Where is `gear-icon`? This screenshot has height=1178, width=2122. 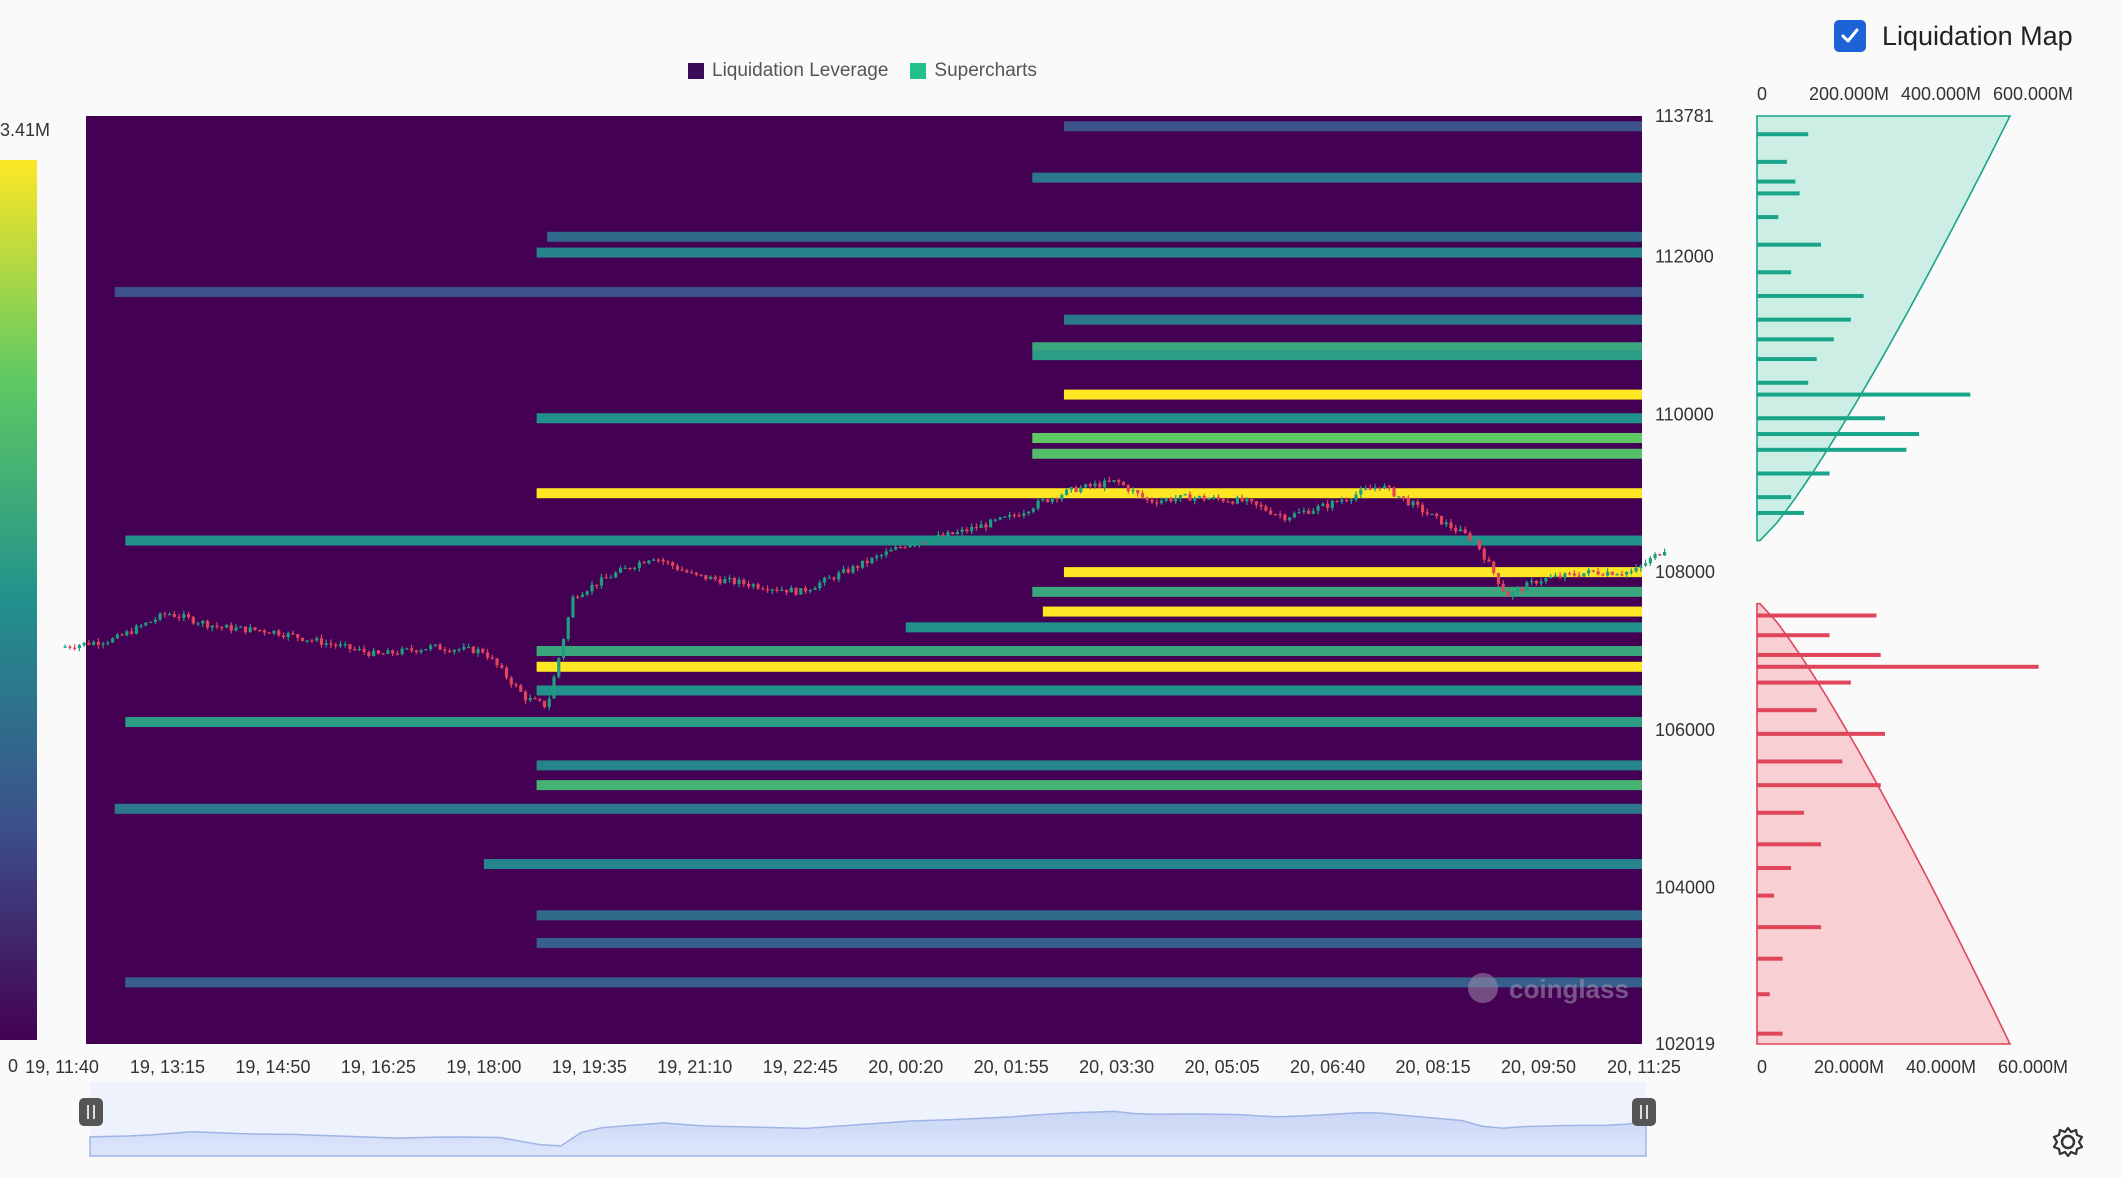
gear-icon is located at coordinates (2068, 1142).